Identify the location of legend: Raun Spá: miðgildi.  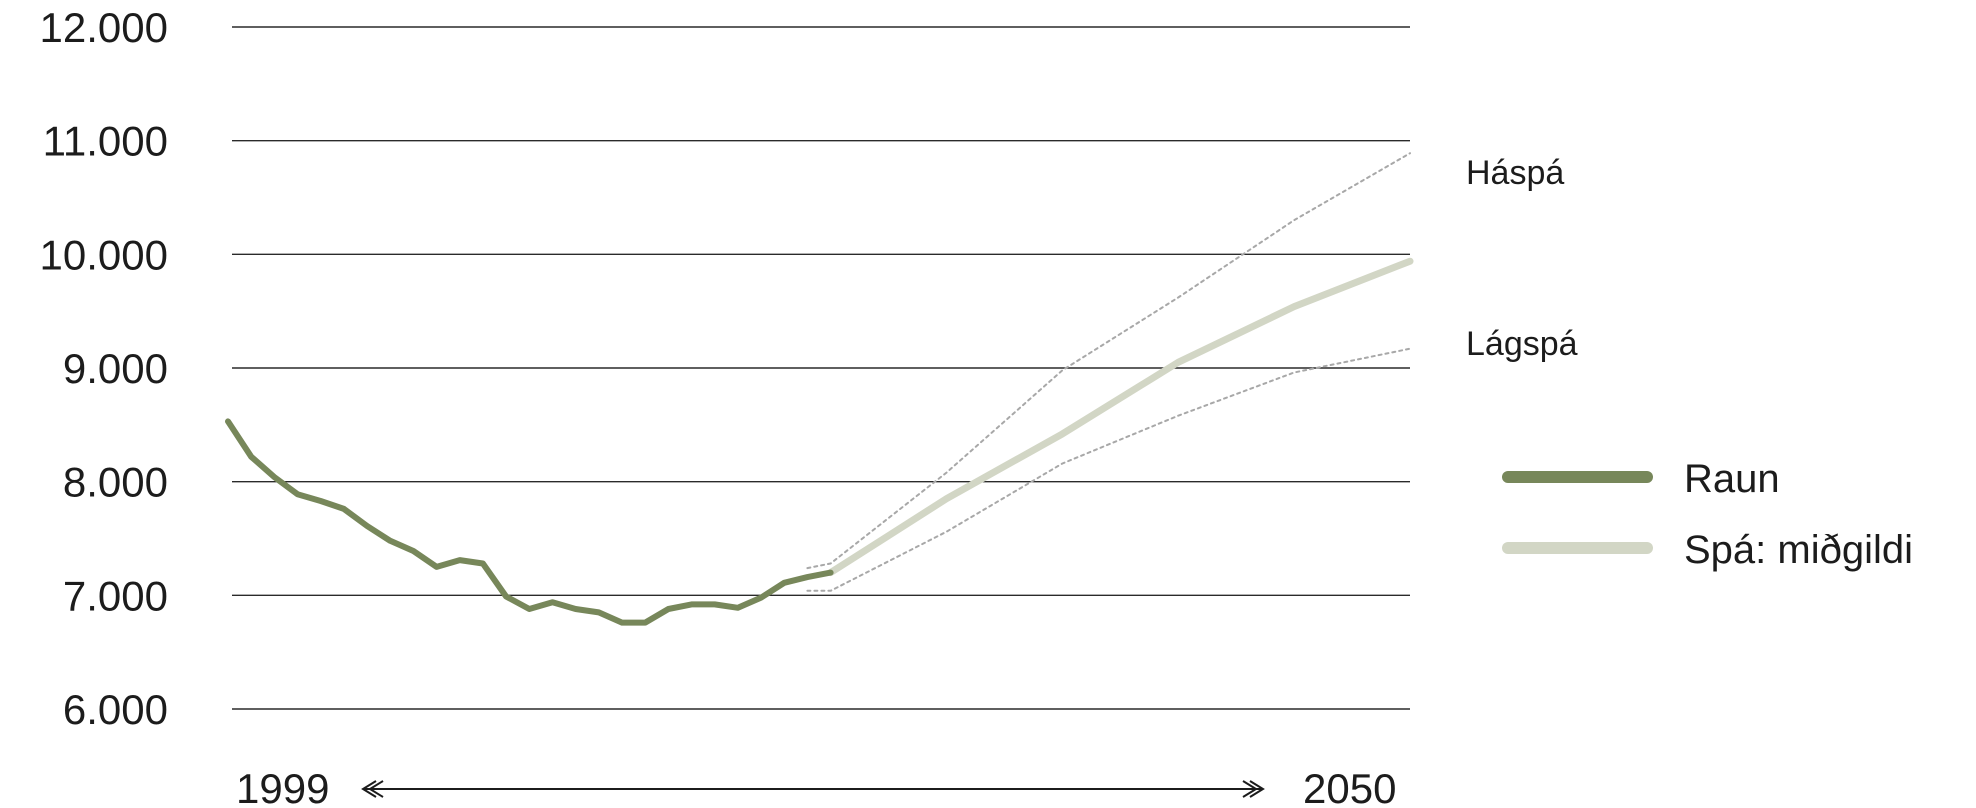
(1707, 514).